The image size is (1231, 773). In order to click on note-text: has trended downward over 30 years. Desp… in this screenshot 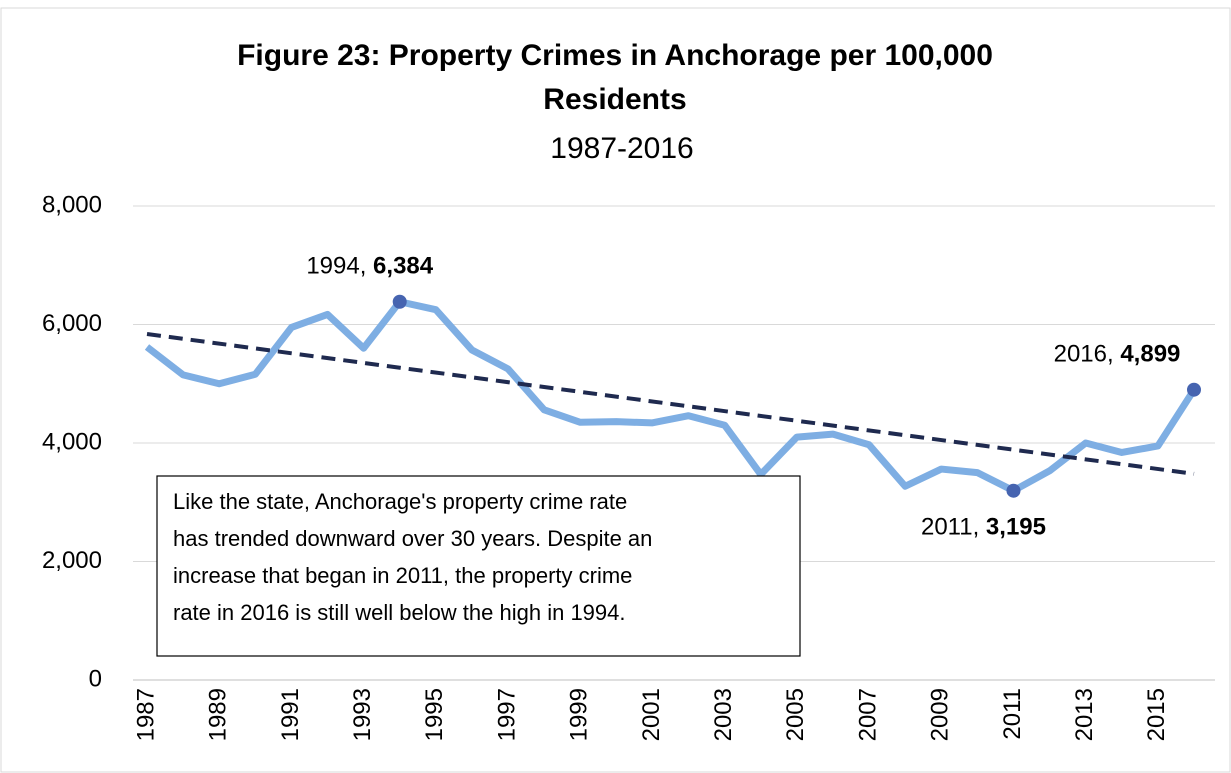, I will do `click(412, 538)`.